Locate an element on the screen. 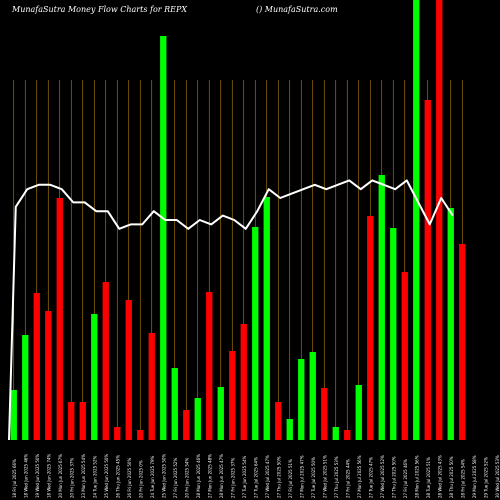 The image size is (500, 500). x-tick-label: 27 Wed Jul 2025 51% is located at coordinates (324, 476).